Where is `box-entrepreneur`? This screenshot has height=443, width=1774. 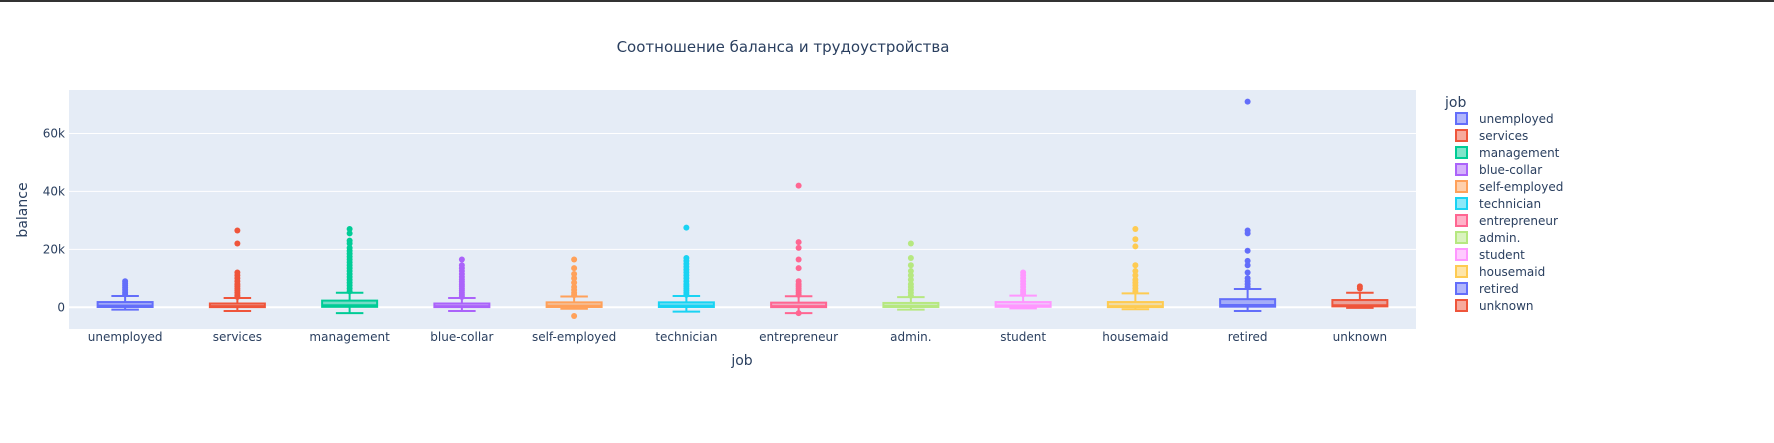
box-entrepreneur is located at coordinates (799, 249).